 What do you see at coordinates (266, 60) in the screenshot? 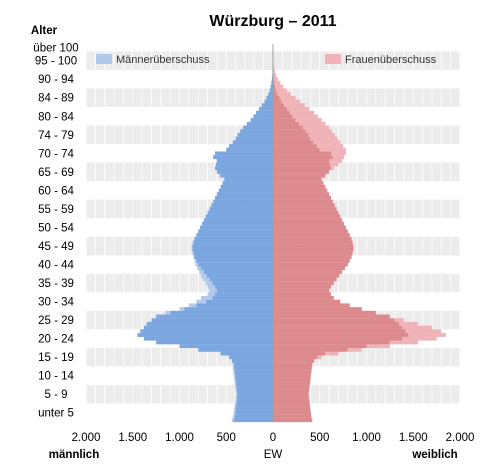
I see `legend: Männerüberschuss Frauenüberschuss` at bounding box center [266, 60].